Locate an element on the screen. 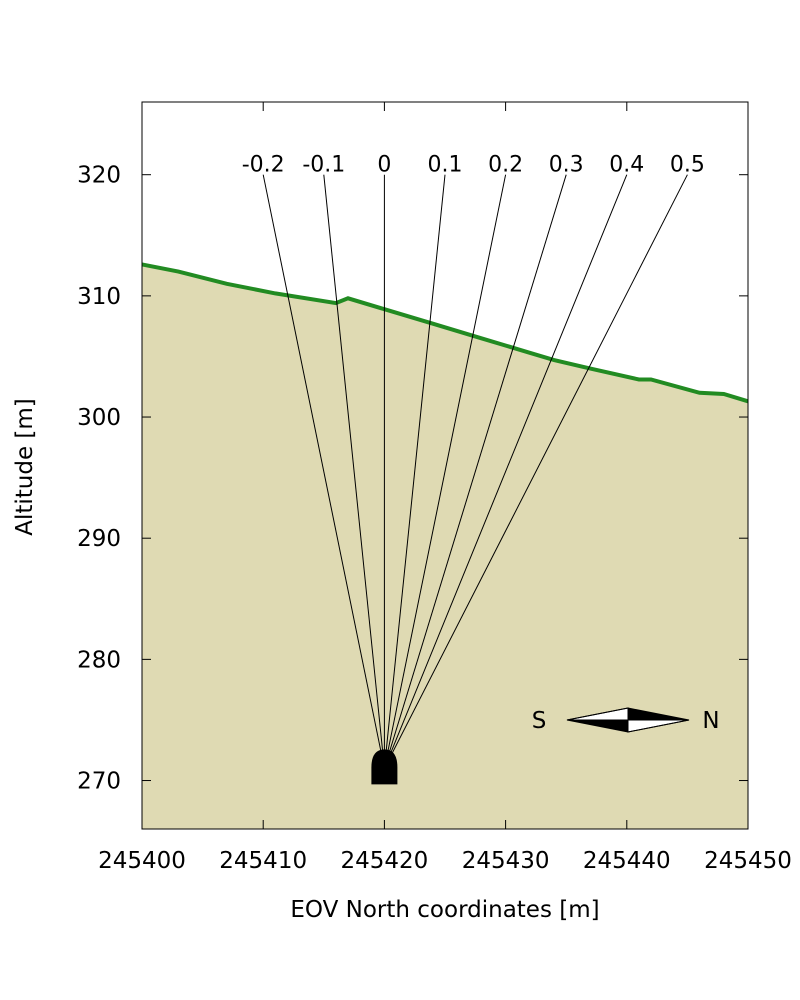 The height and width of the screenshot is (1000, 800). tunnel-shape is located at coordinates (384, 767).